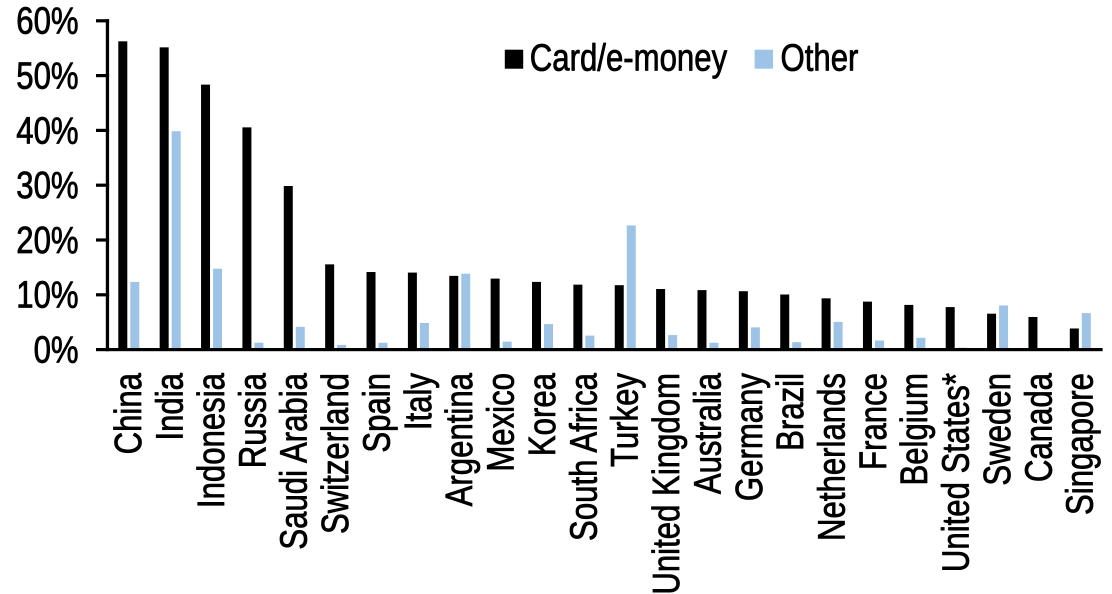 The height and width of the screenshot is (594, 1112). I want to click on svg-text: India, so click(171, 406).